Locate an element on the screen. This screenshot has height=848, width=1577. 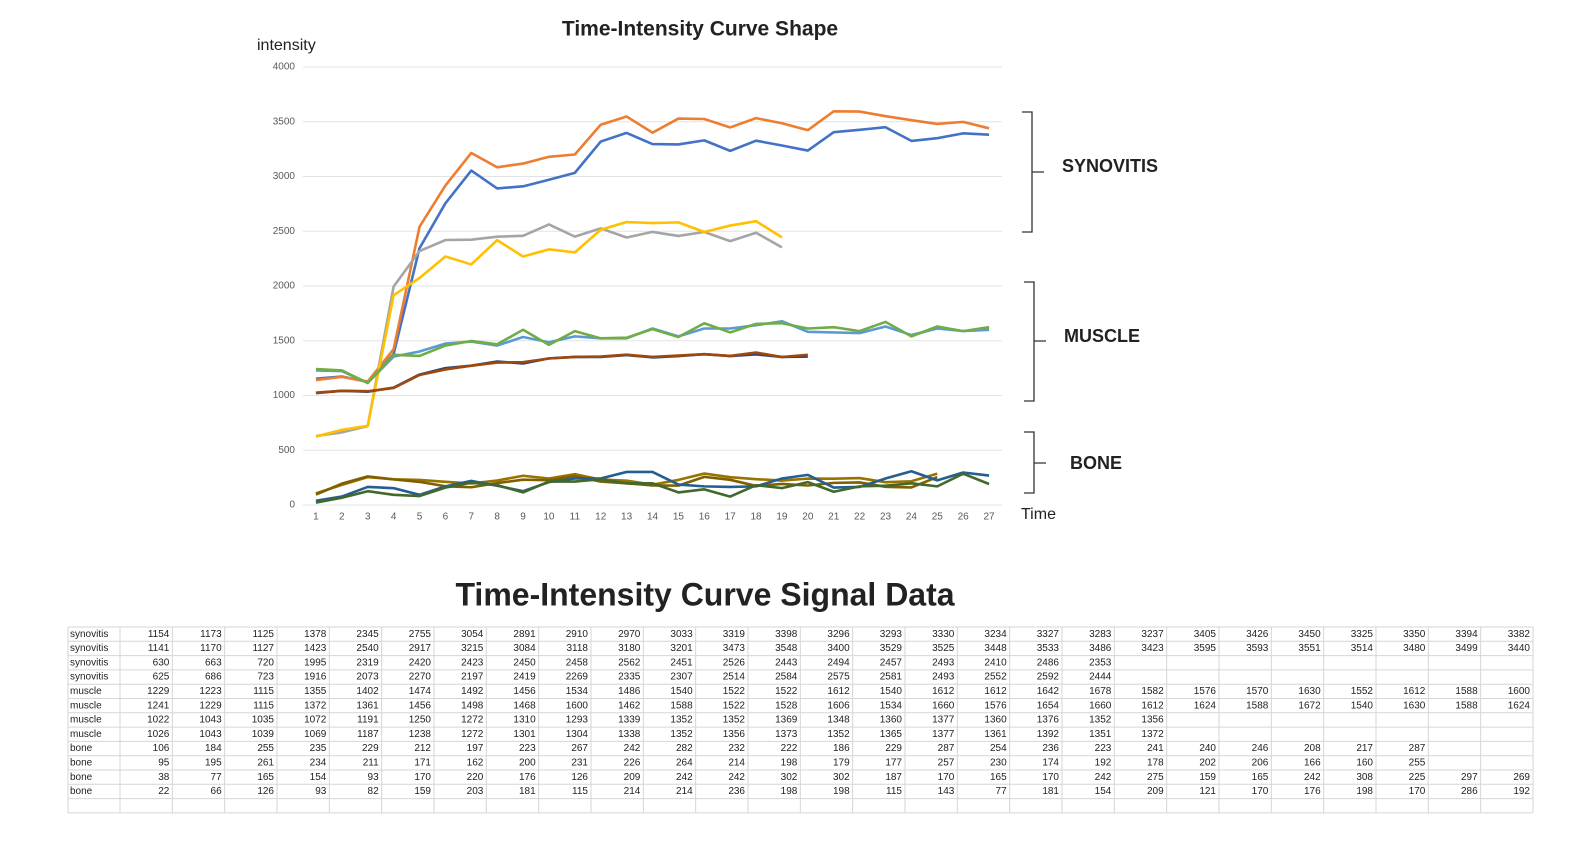
table-cell: 255 is located at coordinates (1417, 762).